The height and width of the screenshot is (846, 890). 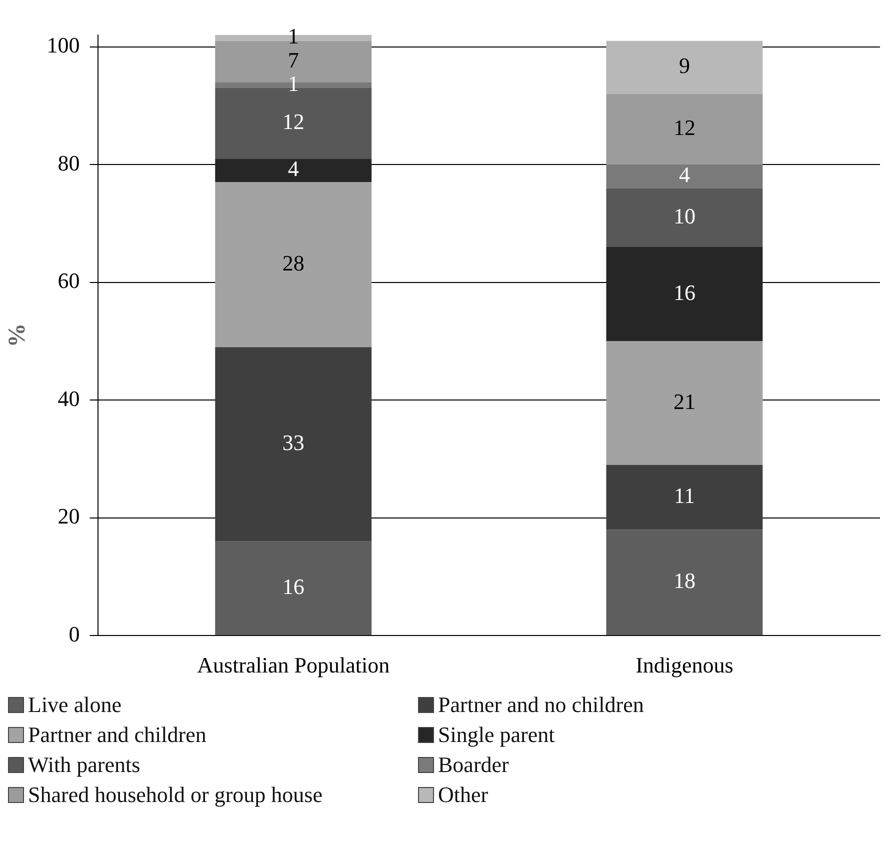 What do you see at coordinates (69, 398) in the screenshot?
I see `y-tick-label: 40` at bounding box center [69, 398].